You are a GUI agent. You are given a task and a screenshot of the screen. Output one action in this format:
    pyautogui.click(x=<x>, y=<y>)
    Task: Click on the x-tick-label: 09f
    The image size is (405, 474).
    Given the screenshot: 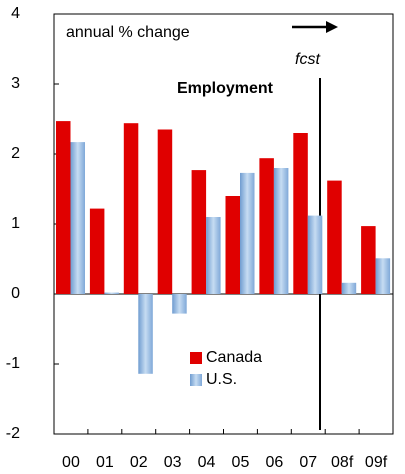 What is the action you would take?
    pyautogui.click(x=376, y=462)
    